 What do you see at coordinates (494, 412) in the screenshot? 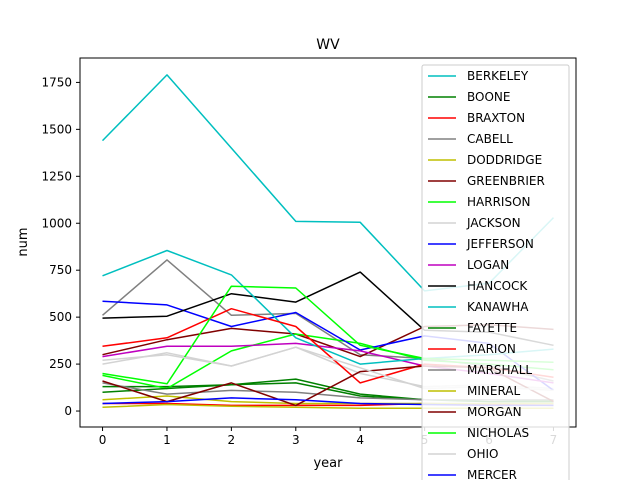
I see `legend-label: MORGAN` at bounding box center [494, 412].